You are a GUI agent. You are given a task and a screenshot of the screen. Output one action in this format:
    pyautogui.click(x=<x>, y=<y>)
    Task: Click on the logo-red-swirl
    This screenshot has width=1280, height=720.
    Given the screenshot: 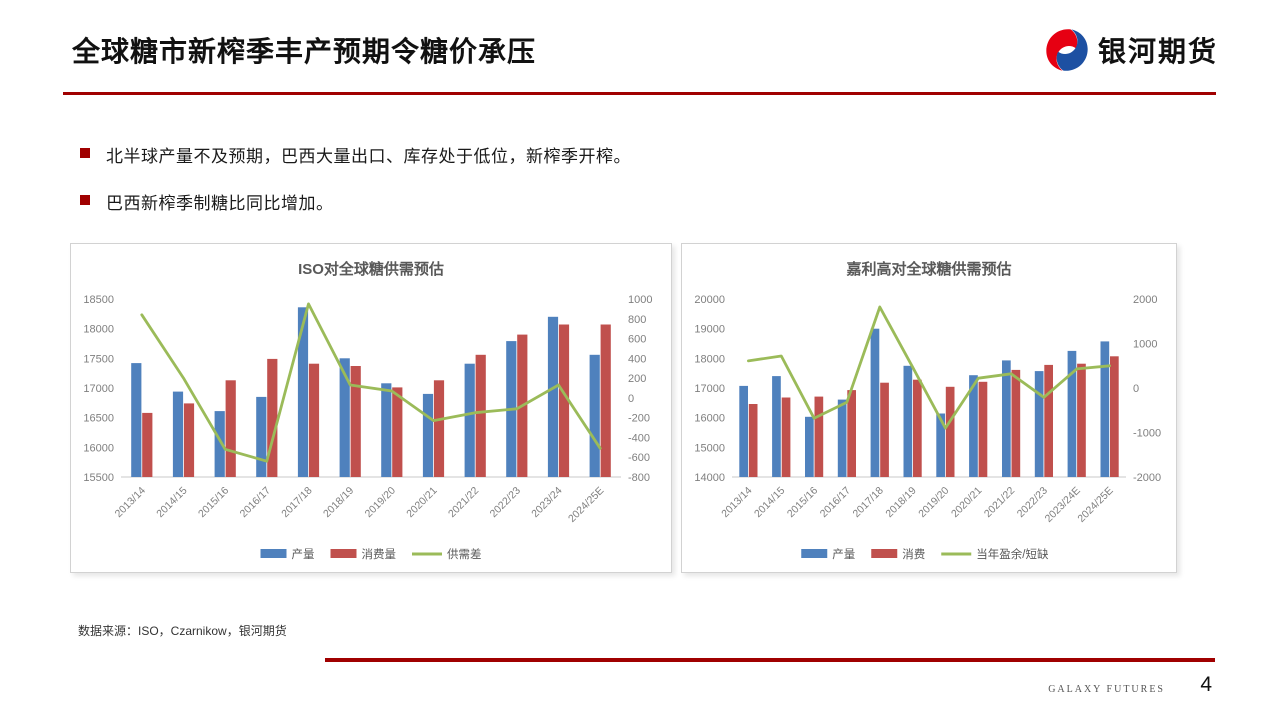 What is the action you would take?
    pyautogui.click(x=1062, y=50)
    